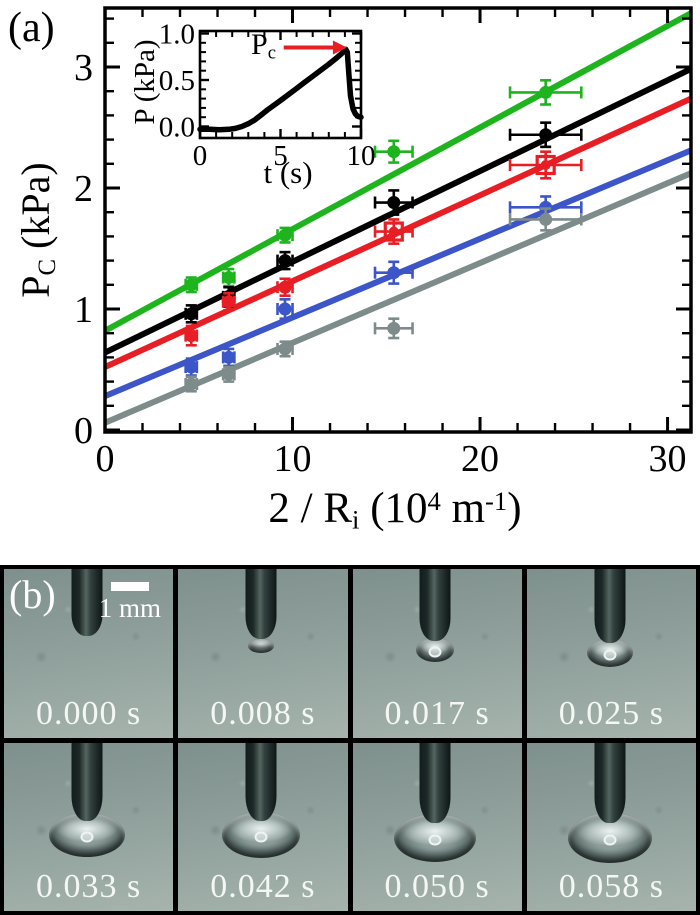 The width and height of the screenshot is (700, 915). What do you see at coordinates (611, 713) in the screenshot?
I see `timestamp: 0.025 s` at bounding box center [611, 713].